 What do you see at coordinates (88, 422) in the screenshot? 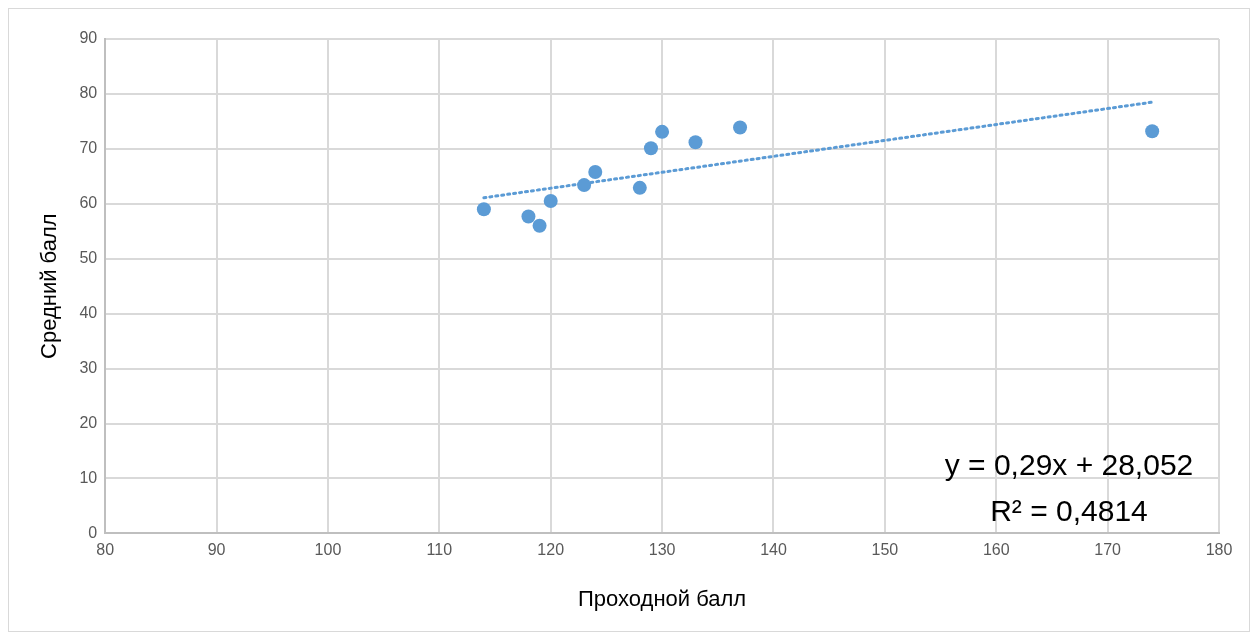
I see `y-tick-label: 20` at bounding box center [88, 422].